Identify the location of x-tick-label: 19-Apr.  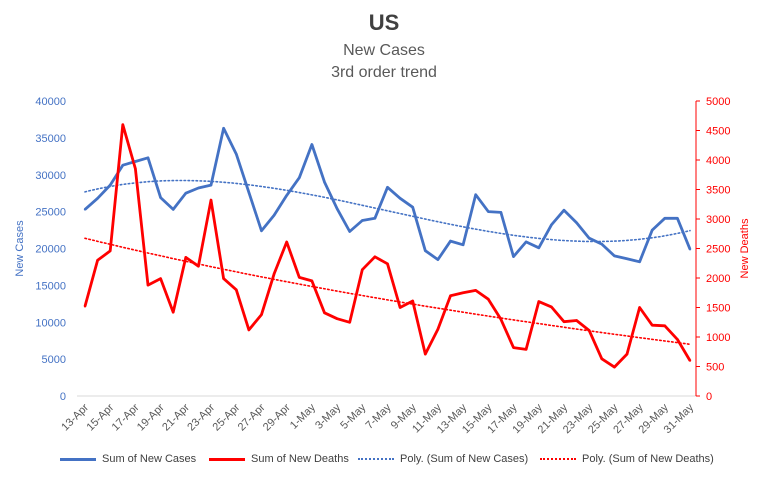
(151, 417).